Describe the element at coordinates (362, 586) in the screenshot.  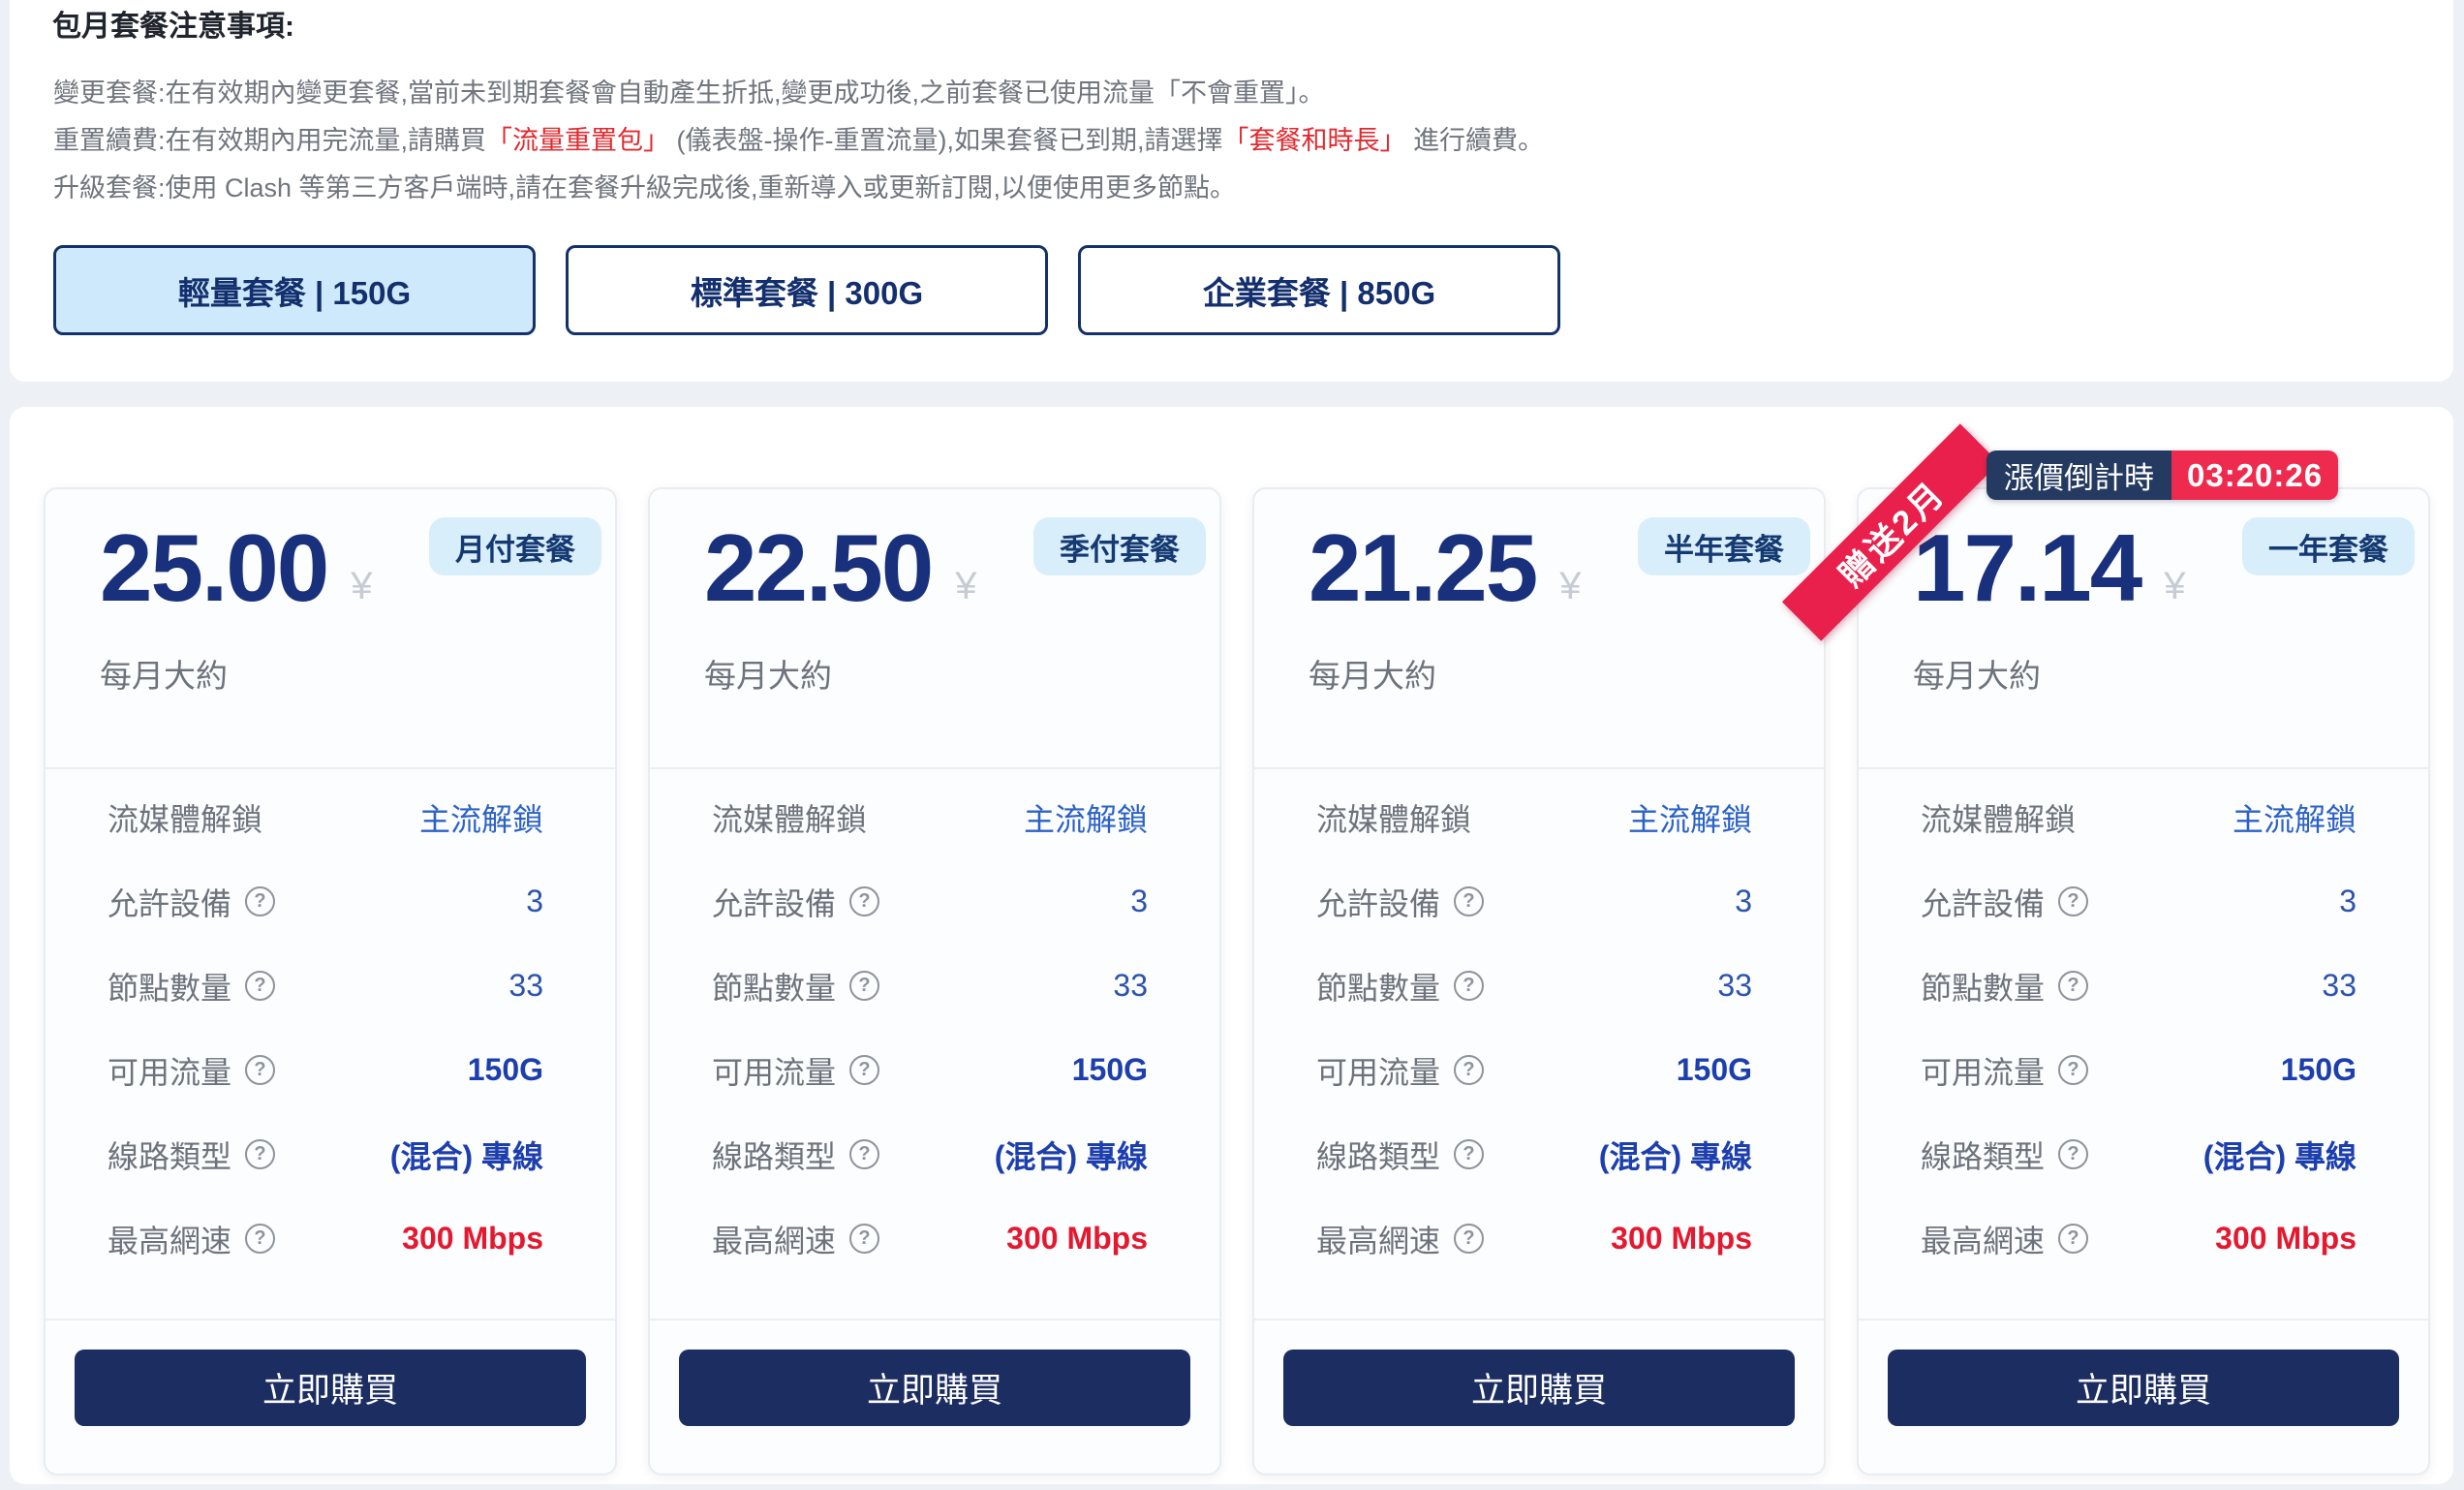
I see `currency-symbol: ¥` at that location.